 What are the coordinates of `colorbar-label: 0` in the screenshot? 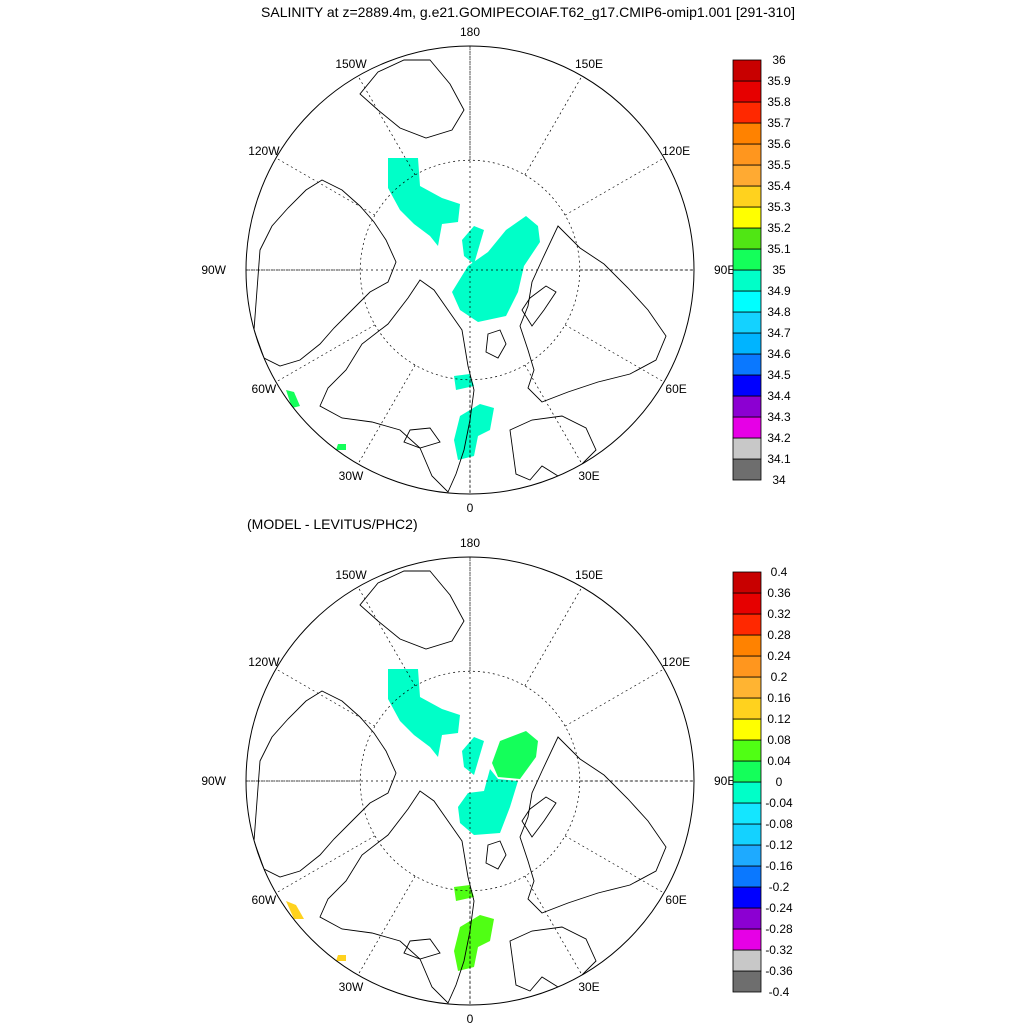 It's located at (779, 782).